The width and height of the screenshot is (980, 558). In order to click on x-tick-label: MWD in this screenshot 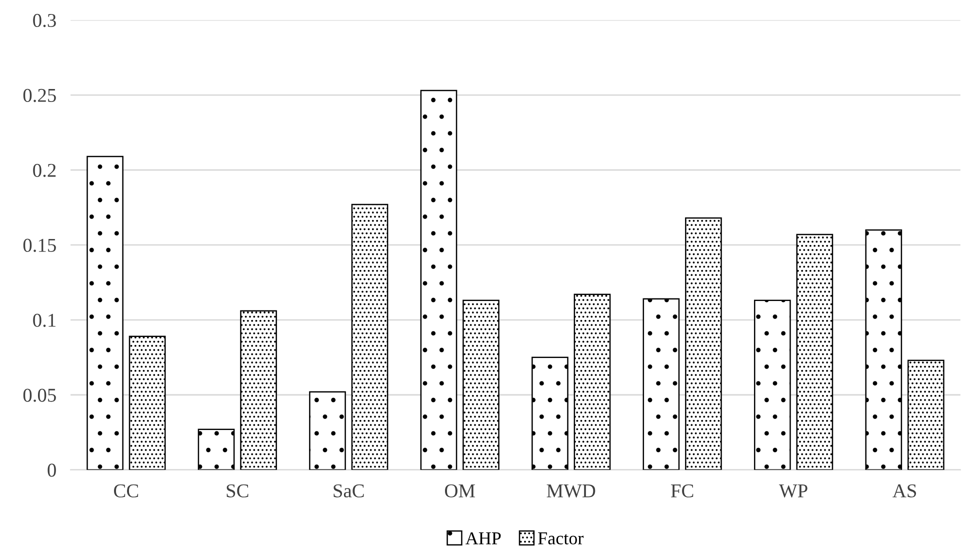, I will do `click(571, 491)`.